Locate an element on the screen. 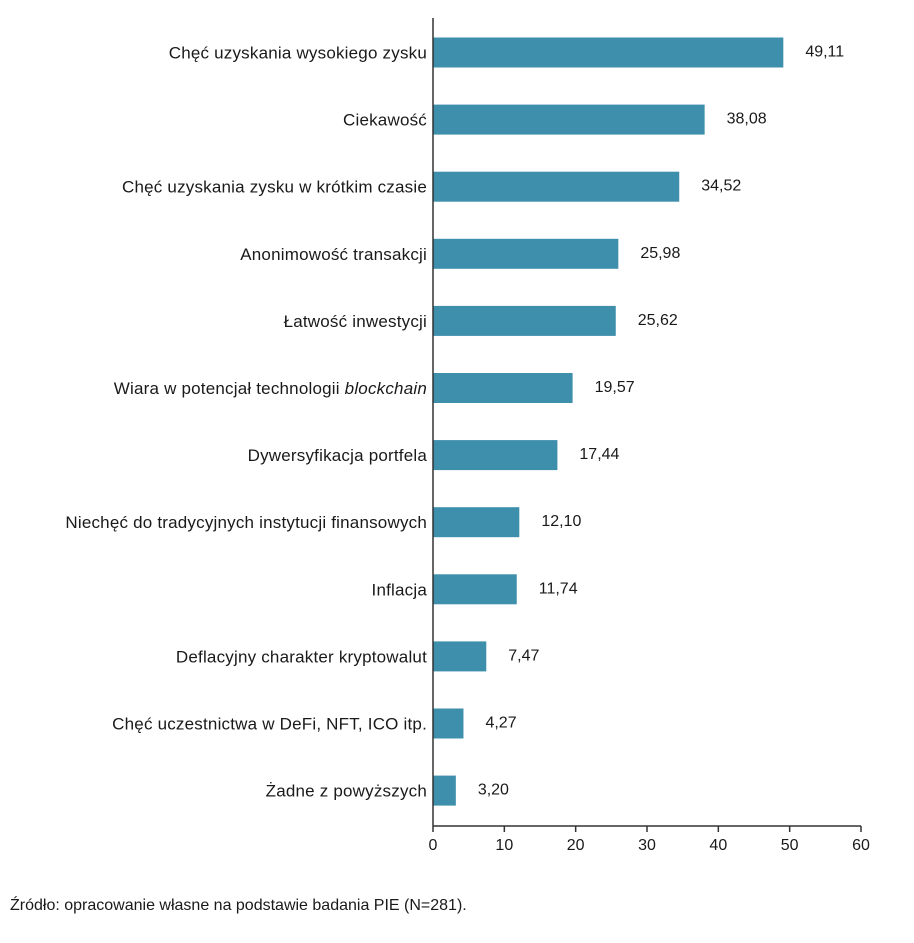 This screenshot has height=943, width=914. category-label: Chęć uzyskania wysokiego zysku is located at coordinates (298, 53).